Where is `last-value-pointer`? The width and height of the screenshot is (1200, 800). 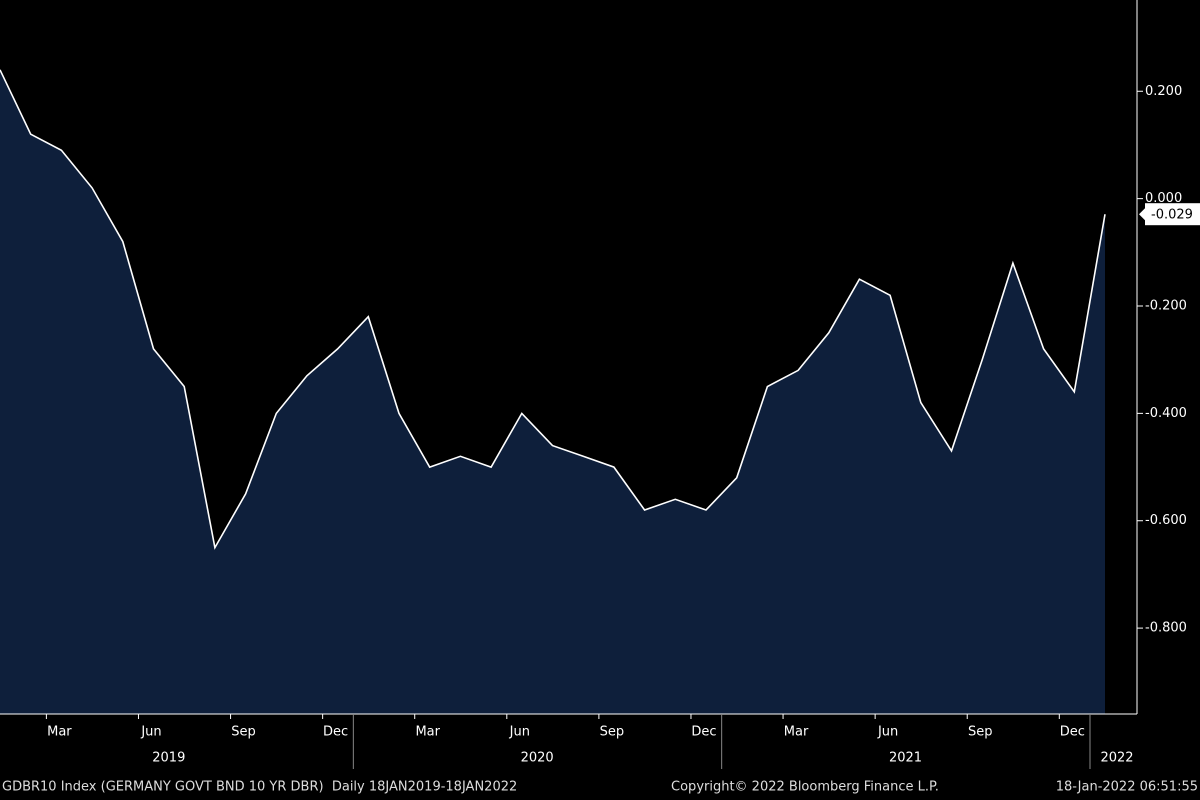
last-value-pointer is located at coordinates (1142, 214).